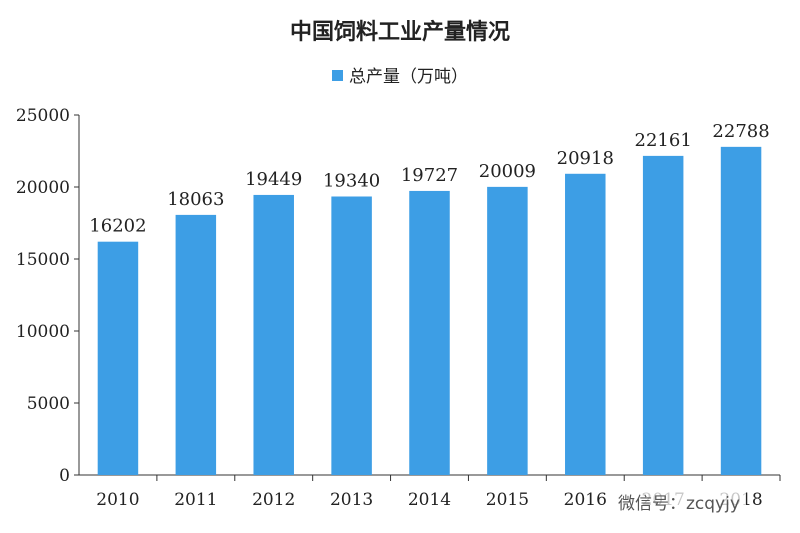 Image resolution: width=800 pixels, height=533 pixels. I want to click on x-tick-label: 2016, so click(585, 500).